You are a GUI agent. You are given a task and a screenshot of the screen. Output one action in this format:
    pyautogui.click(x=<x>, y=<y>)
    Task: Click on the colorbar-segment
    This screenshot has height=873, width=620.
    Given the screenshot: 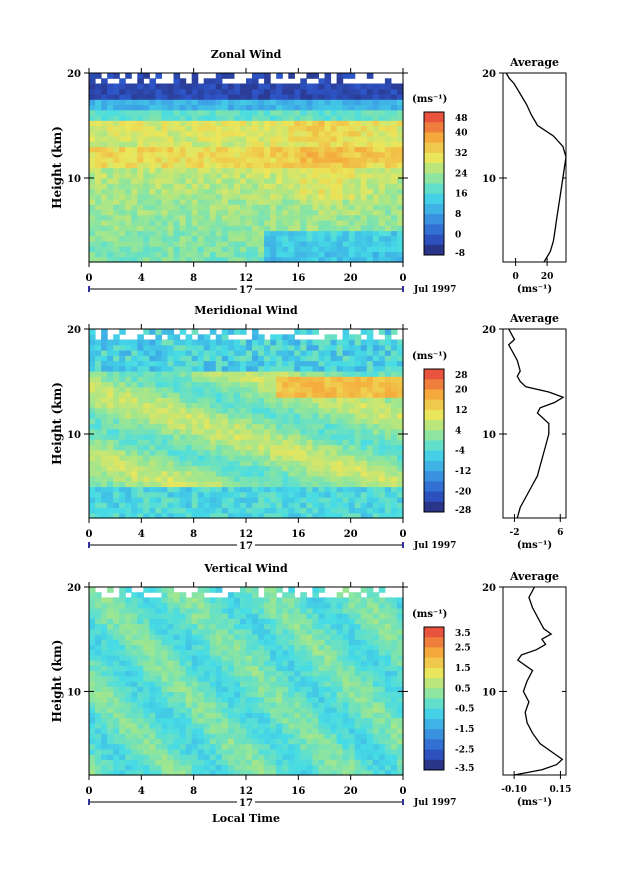 What is the action you would take?
    pyautogui.click(x=434, y=456)
    